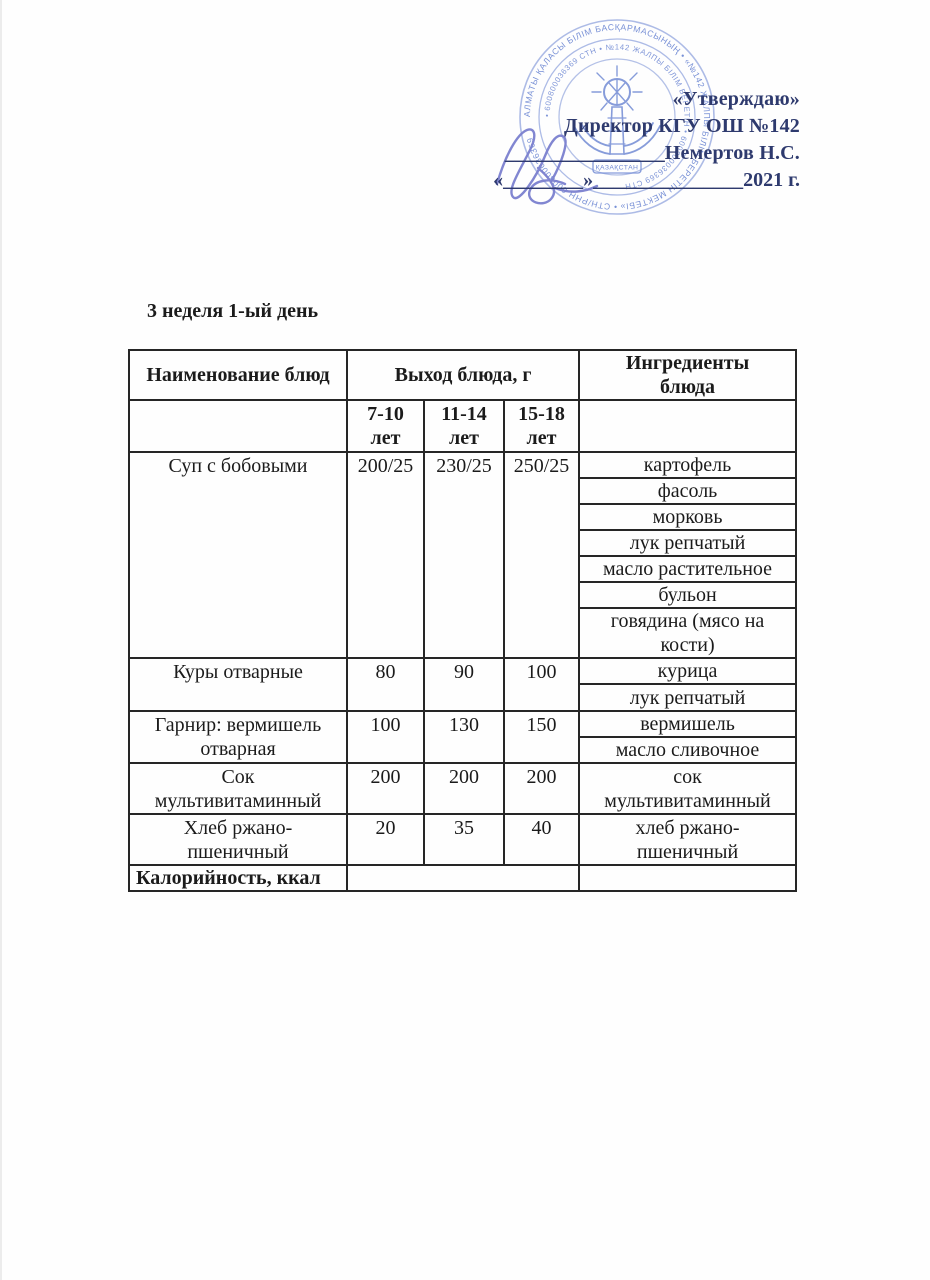  What do you see at coordinates (732, 153) in the screenshot?
I see `director-name: Немертов Н.С.` at bounding box center [732, 153].